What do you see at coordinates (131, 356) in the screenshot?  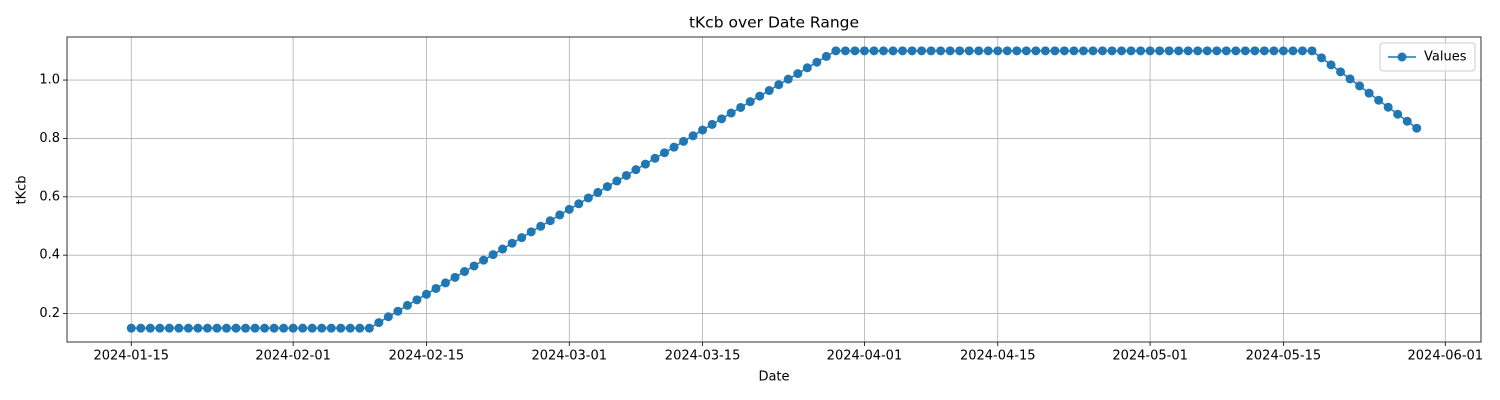 I see `x-tick-label: 2024-01-15` at bounding box center [131, 356].